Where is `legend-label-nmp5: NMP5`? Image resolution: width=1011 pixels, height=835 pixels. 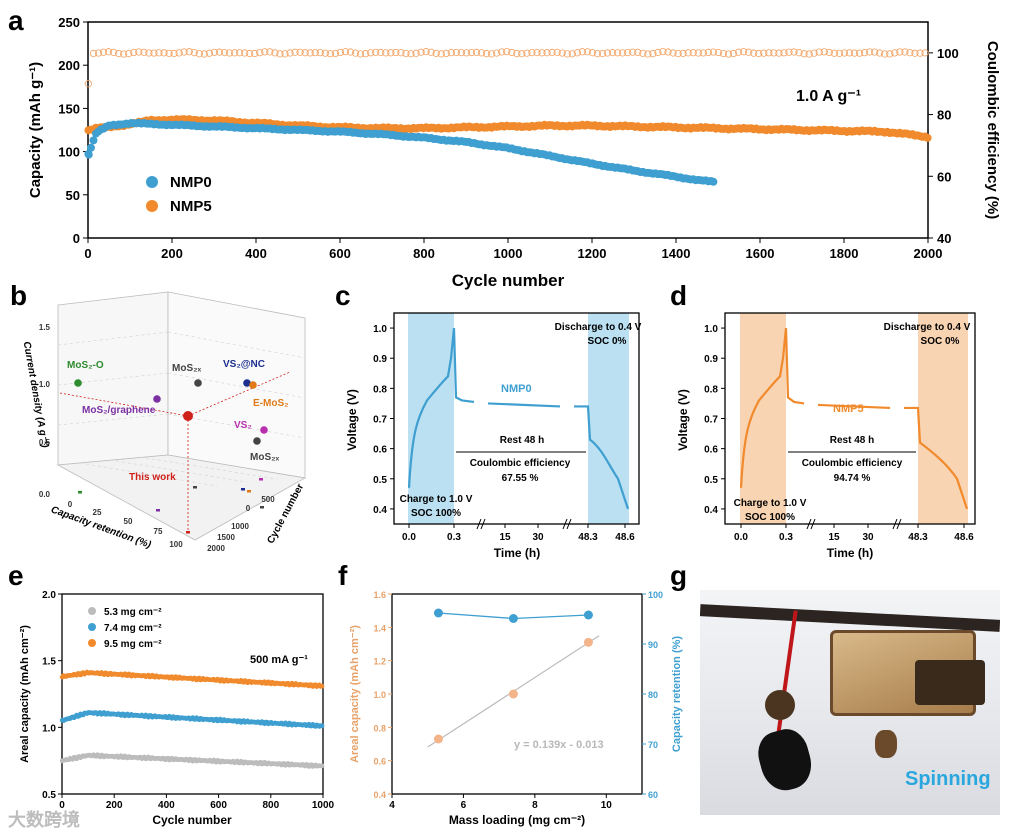 legend-label-nmp5: NMP5 is located at coordinates (191, 206).